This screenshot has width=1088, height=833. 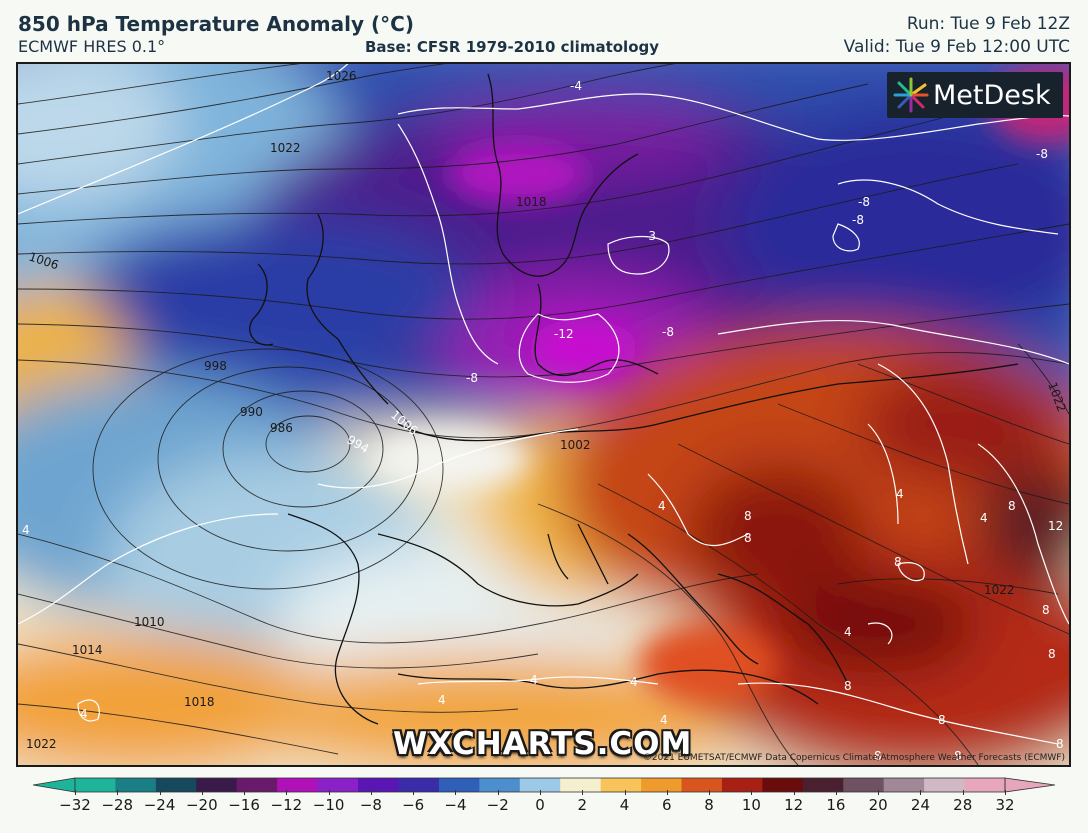 What do you see at coordinates (836, 805) in the screenshot?
I see `colorbar-tick-label: 16` at bounding box center [836, 805].